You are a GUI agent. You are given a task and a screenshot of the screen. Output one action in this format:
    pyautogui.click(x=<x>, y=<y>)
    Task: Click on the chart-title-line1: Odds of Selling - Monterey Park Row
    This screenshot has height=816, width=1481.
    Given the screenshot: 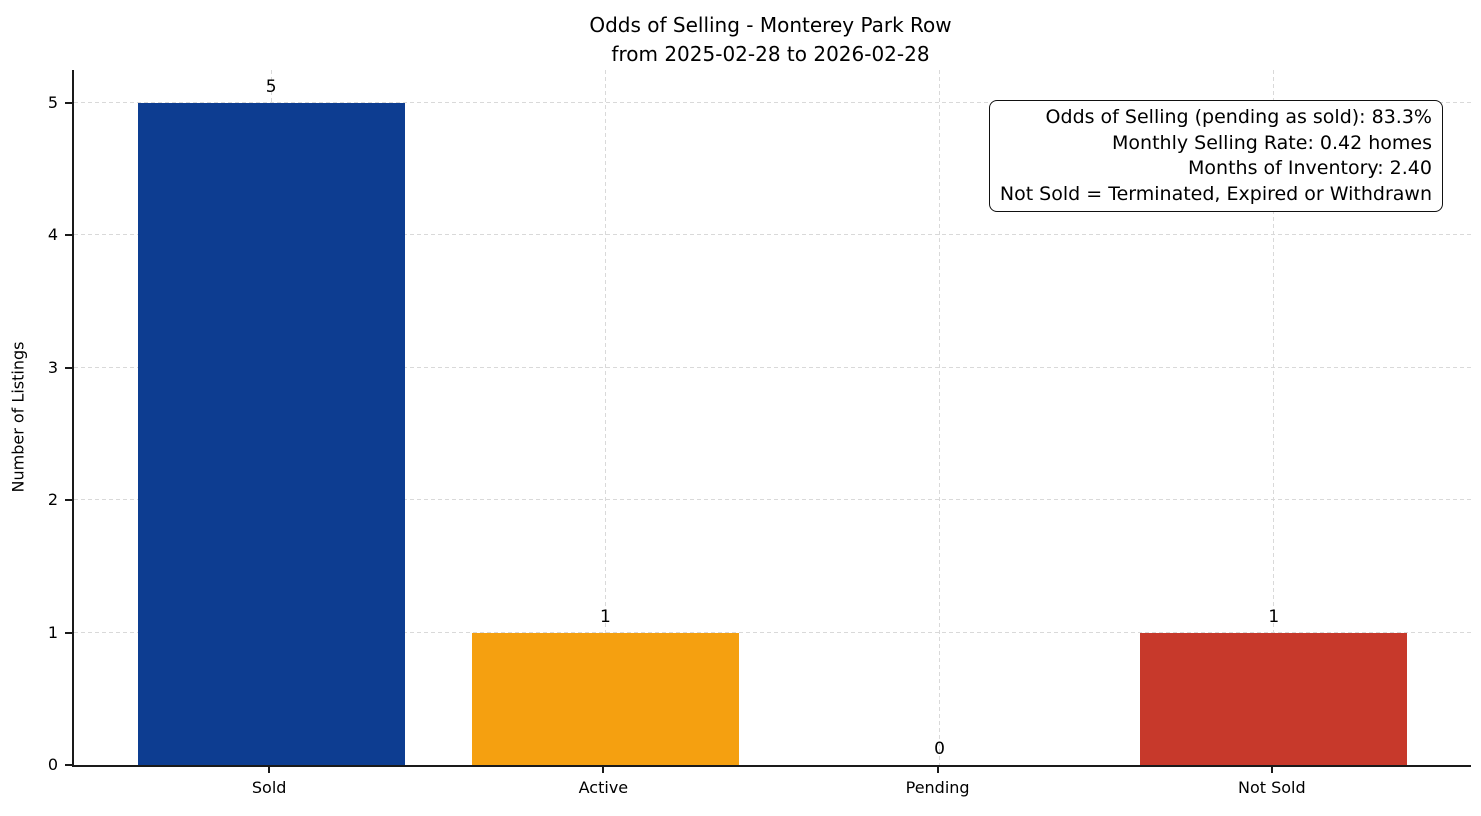 What is the action you would take?
    pyautogui.click(x=770, y=25)
    